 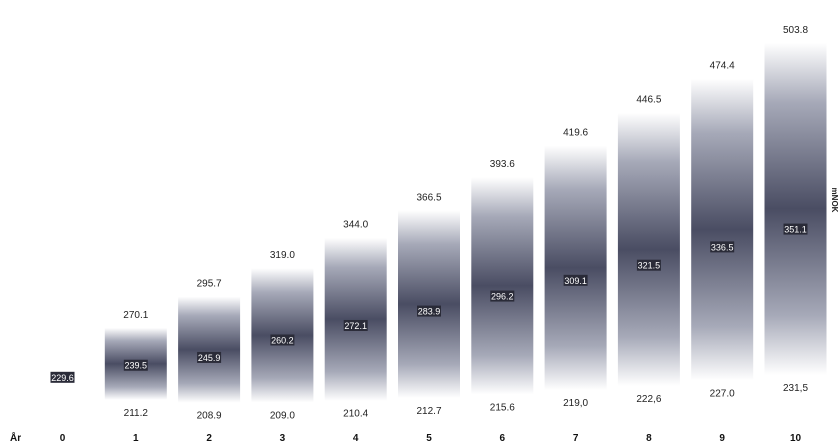 I want to click on bottom-label-8: 222,6, so click(x=648, y=399).